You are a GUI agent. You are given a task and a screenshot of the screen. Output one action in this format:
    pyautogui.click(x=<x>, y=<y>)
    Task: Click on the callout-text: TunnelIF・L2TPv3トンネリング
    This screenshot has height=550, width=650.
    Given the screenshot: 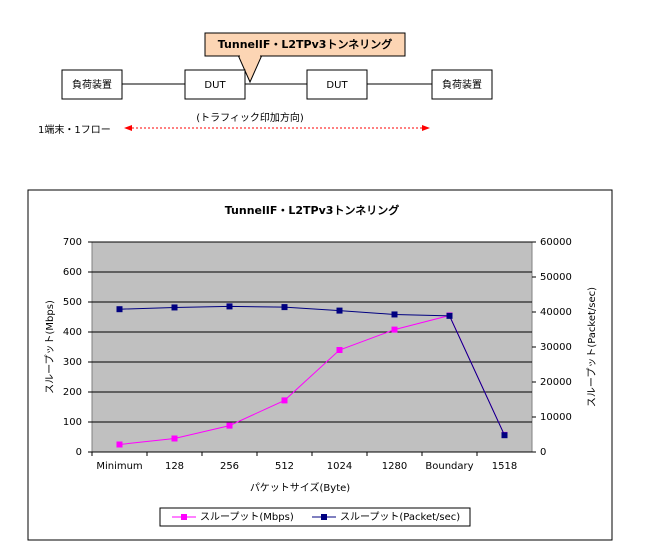 What is the action you would take?
    pyautogui.click(x=305, y=44)
    